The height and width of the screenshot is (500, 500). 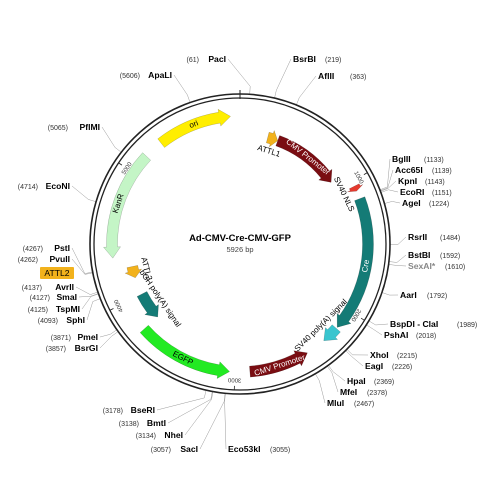 I want to click on site-econi: EcoNI (4714), so click(x=44, y=186).